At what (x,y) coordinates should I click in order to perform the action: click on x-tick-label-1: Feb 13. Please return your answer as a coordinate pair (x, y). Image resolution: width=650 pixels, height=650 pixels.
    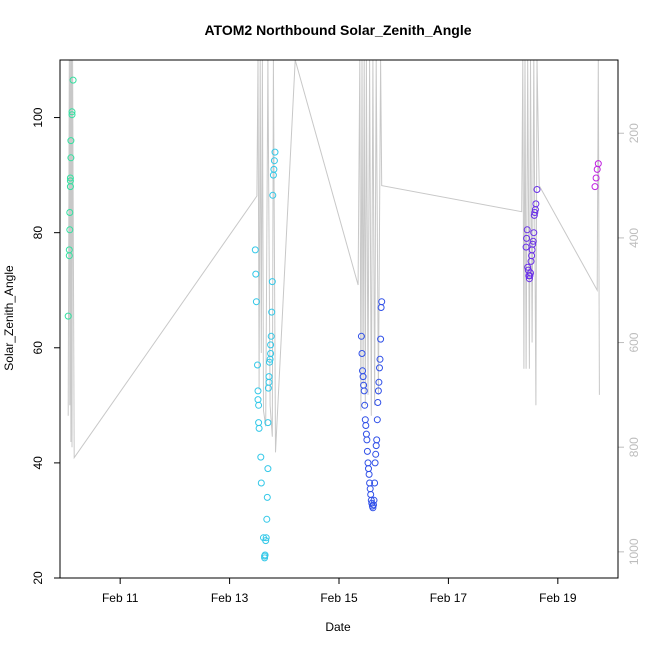
    Looking at the image, I should click on (230, 598).